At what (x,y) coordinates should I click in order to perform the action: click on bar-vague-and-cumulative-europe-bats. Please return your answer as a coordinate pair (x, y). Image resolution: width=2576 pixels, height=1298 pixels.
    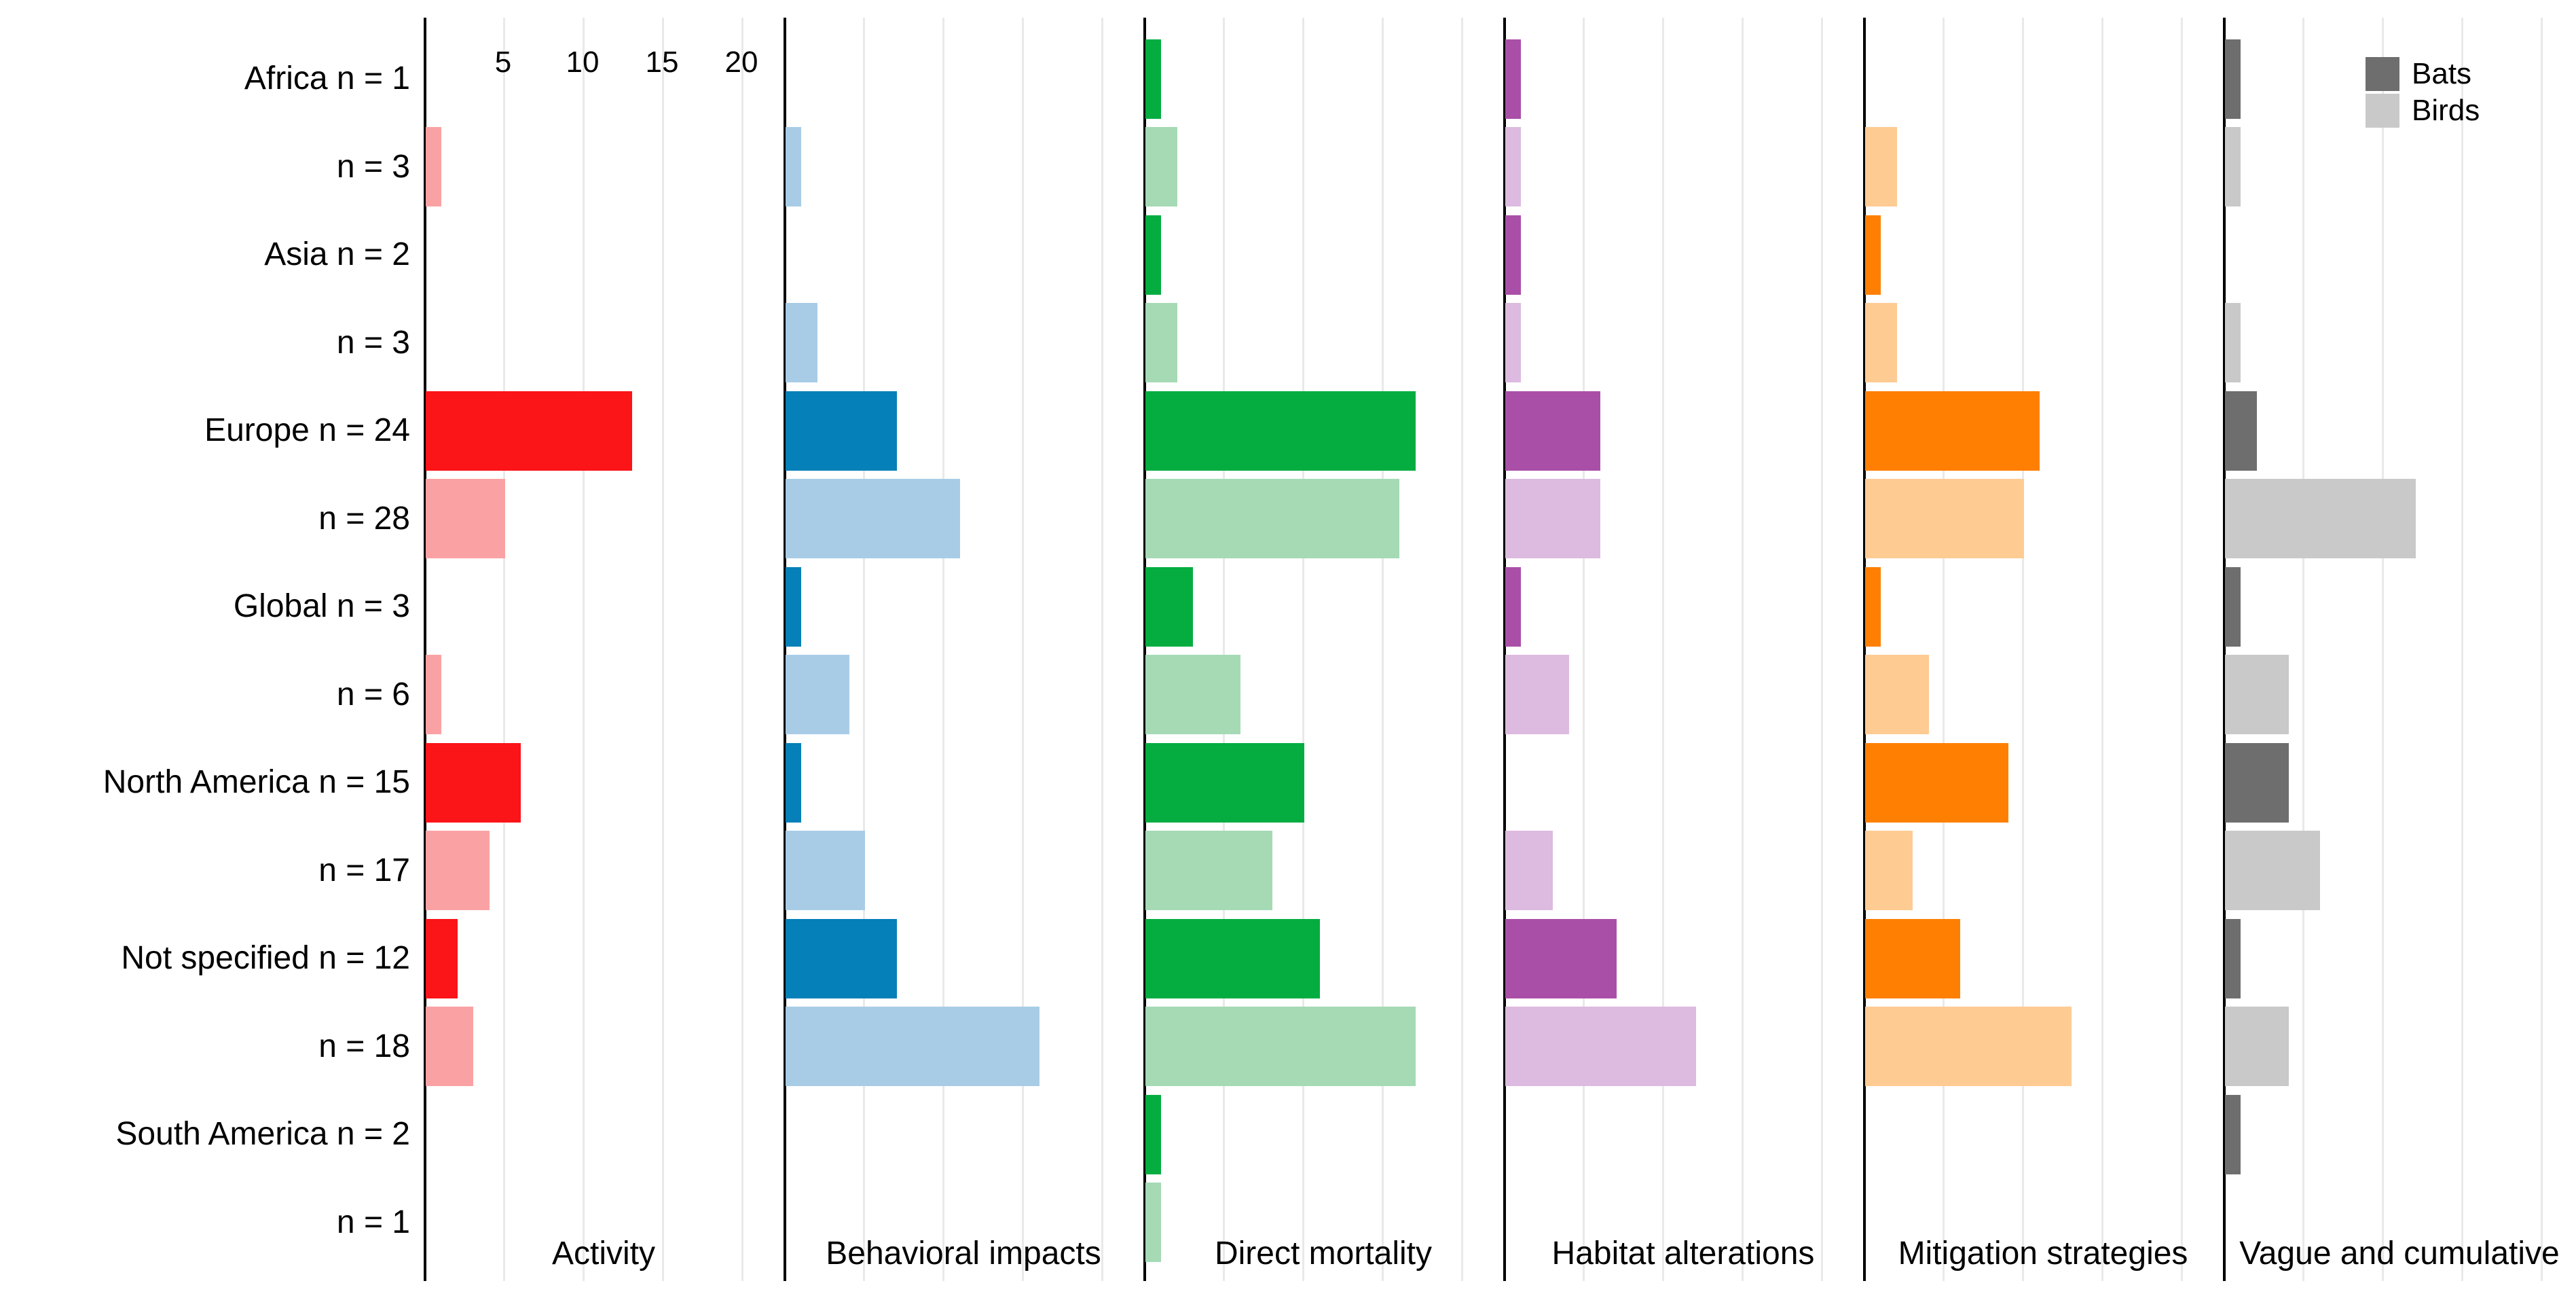
    Looking at the image, I should click on (2241, 431).